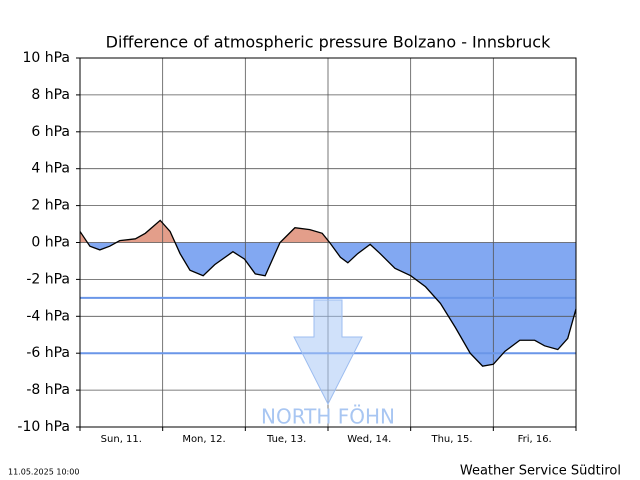 This screenshot has width=640, height=480. I want to click on arrow-annotation, so click(328, 352).